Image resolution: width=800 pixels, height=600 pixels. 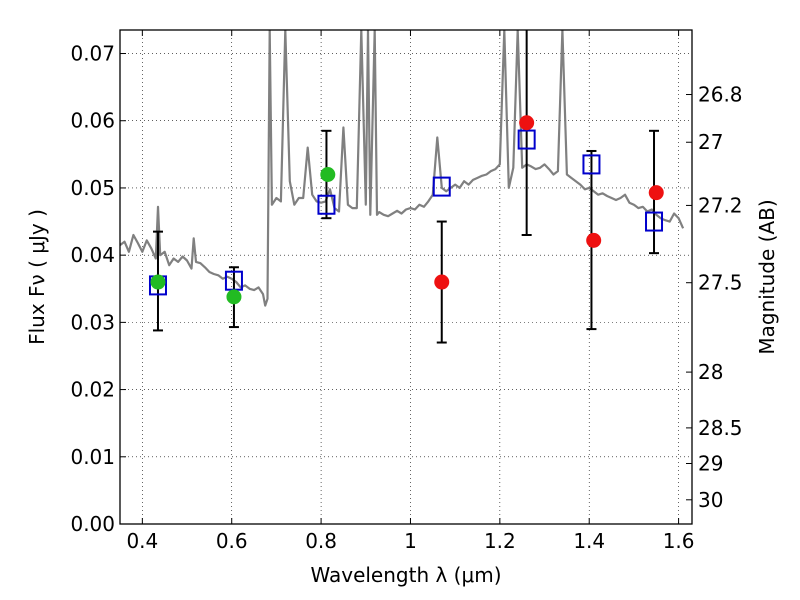 What do you see at coordinates (767, 276) in the screenshot?
I see `right-axis-label: Magnitude (AB)` at bounding box center [767, 276].